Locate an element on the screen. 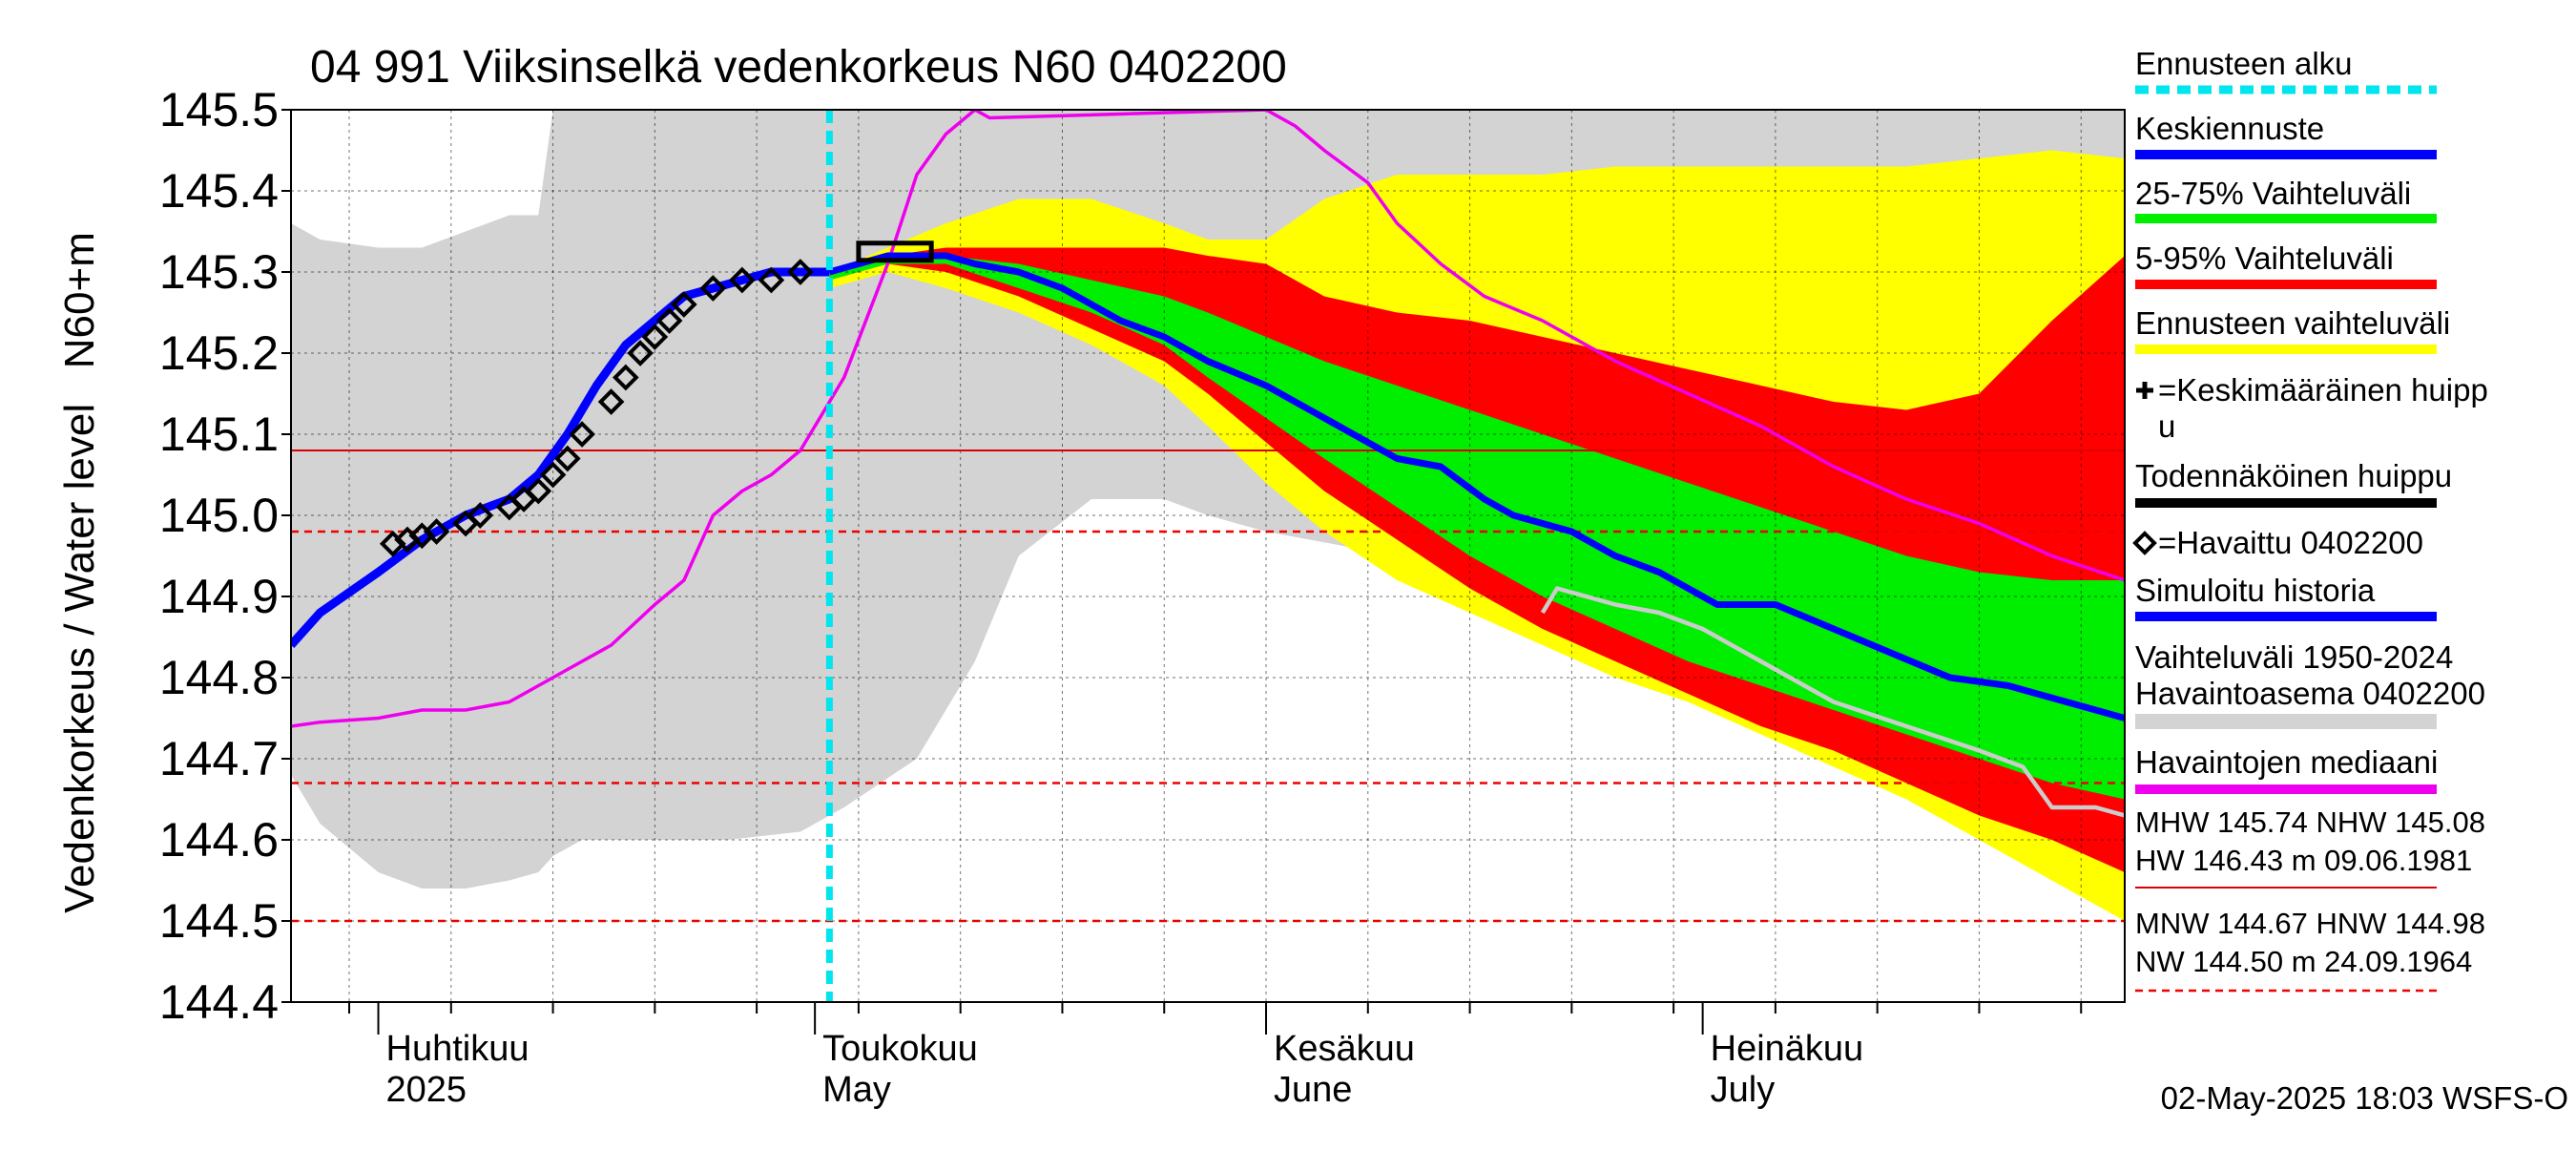  y-tick-label: 145.4 is located at coordinates (219, 191).